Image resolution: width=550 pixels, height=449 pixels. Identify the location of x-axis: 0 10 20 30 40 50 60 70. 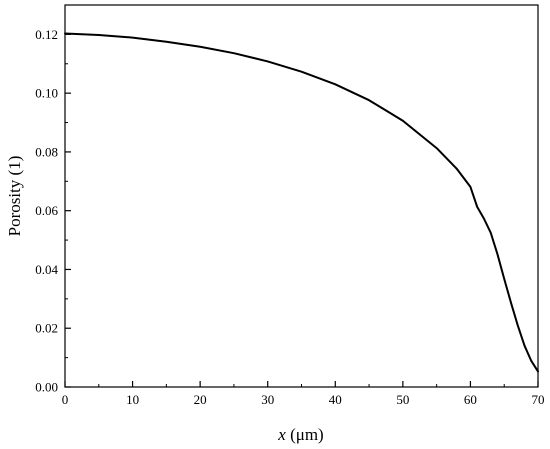
(303, 394).